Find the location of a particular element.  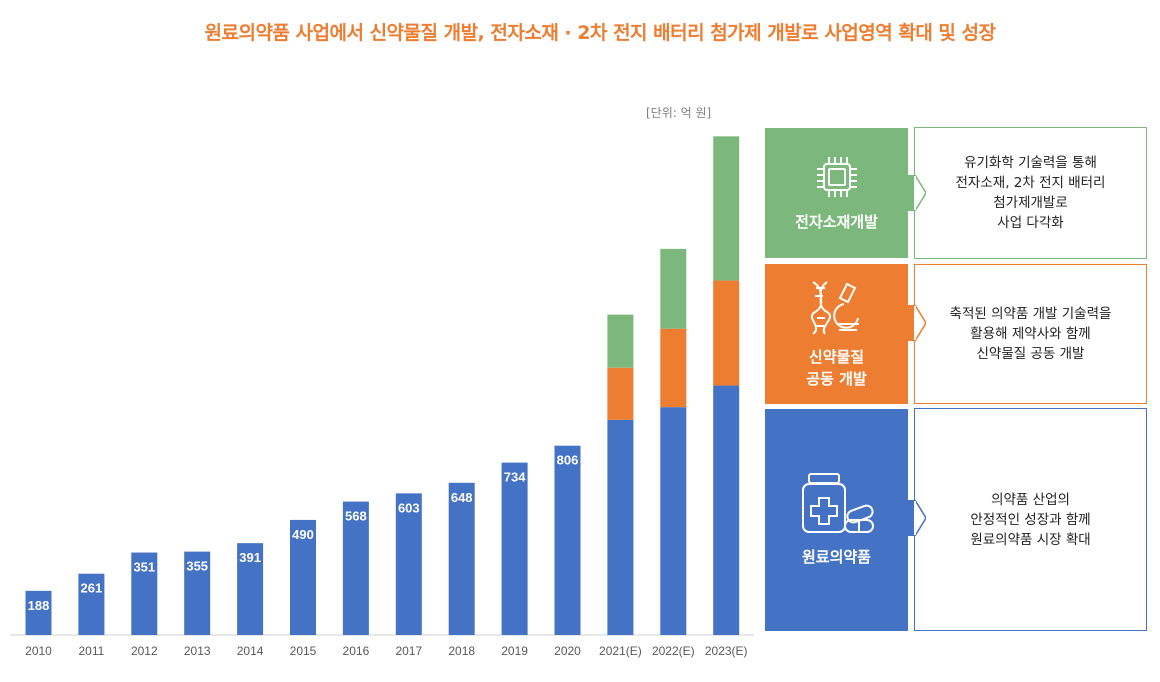

data-label: 188 is located at coordinates (39, 605).